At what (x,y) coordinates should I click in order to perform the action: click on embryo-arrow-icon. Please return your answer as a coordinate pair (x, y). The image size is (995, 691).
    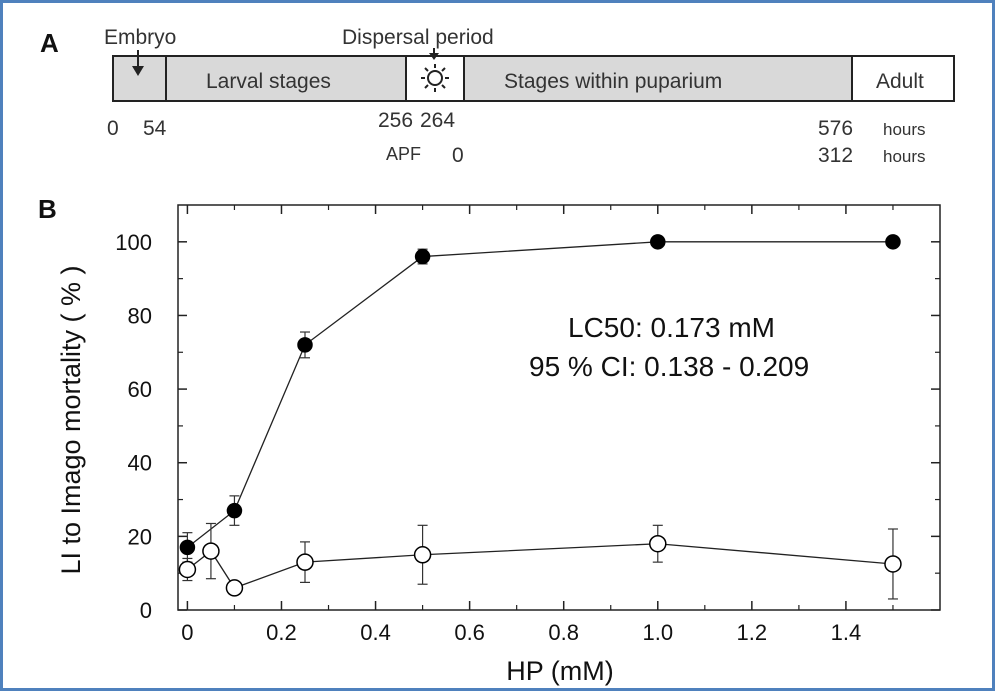
    Looking at the image, I should click on (138, 63).